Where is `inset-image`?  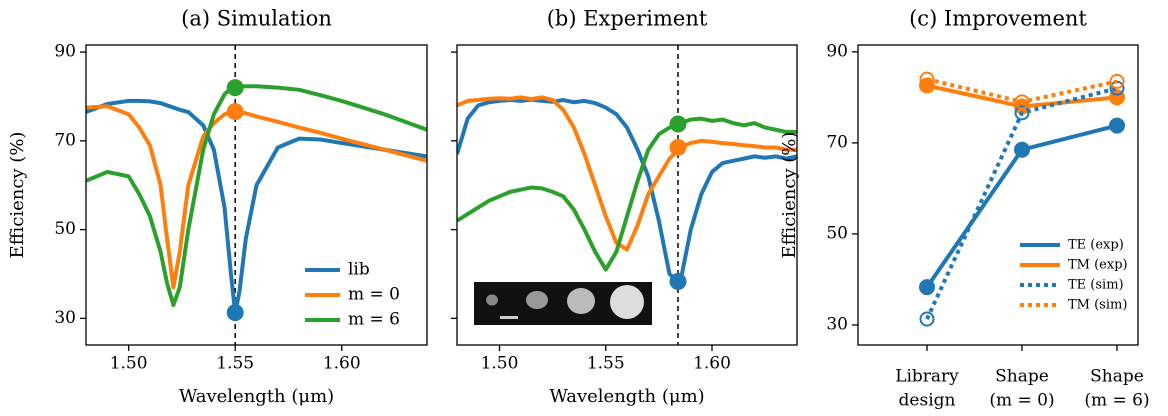 inset-image is located at coordinates (563, 303).